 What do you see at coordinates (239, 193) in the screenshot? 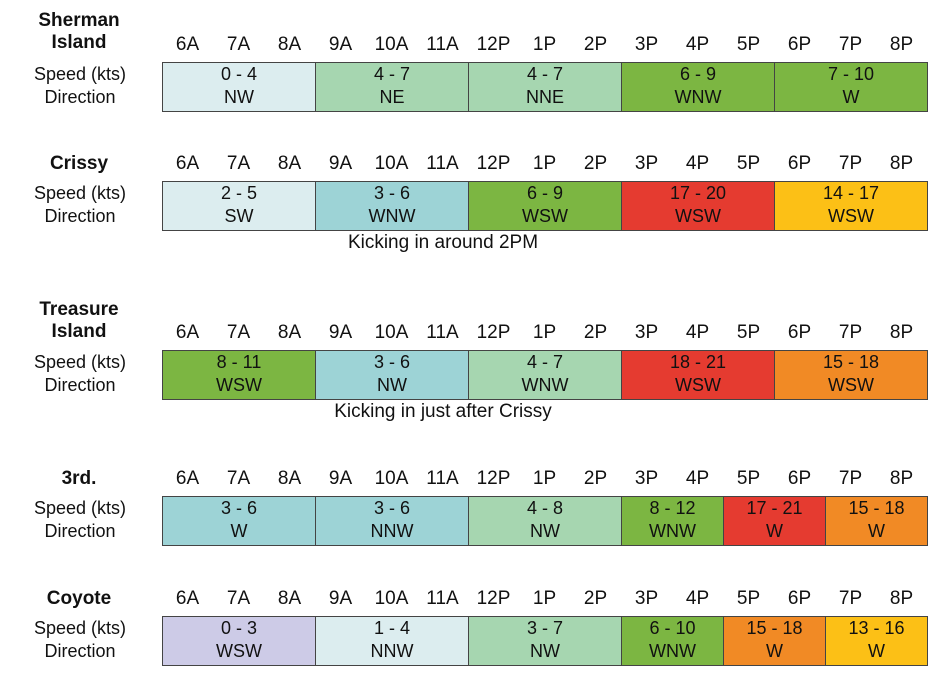
I see `wind-speed: 2 - 5` at bounding box center [239, 193].